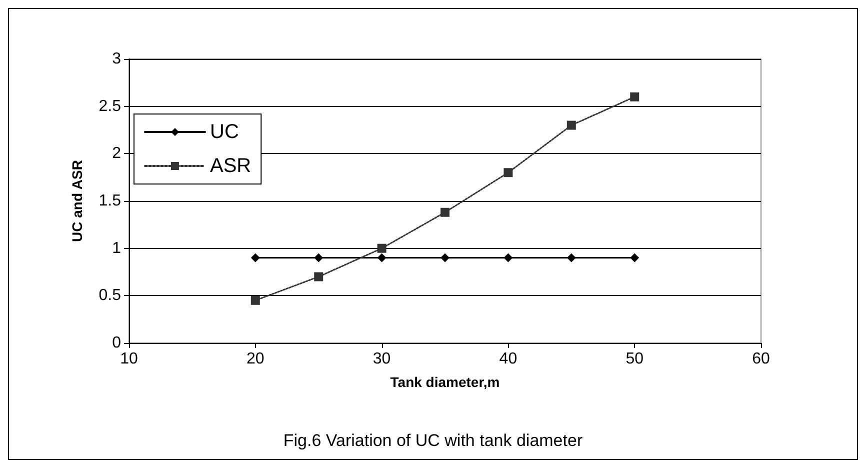 The height and width of the screenshot is (470, 868). I want to click on x-tick-label: 20, so click(255, 359).